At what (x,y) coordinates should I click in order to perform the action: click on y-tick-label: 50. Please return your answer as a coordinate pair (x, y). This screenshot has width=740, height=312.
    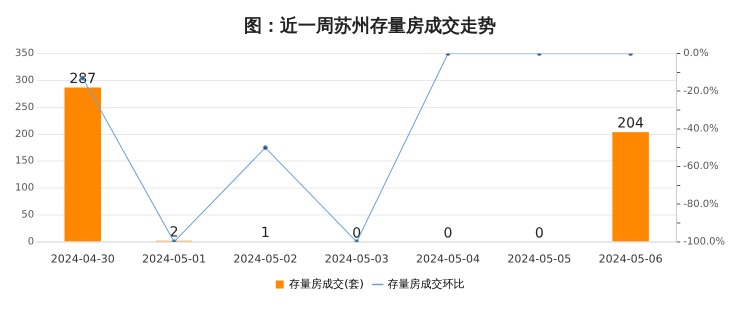
    Looking at the image, I should click on (27, 215).